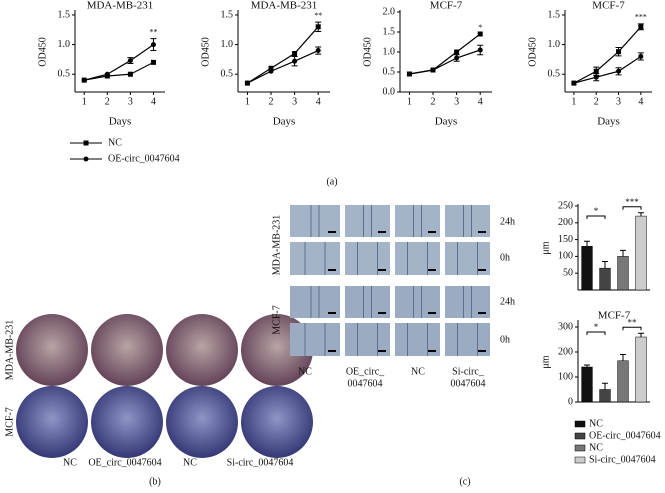  Describe the element at coordinates (294, 101) in the screenshot. I see `x-tick-label: 3` at that location.